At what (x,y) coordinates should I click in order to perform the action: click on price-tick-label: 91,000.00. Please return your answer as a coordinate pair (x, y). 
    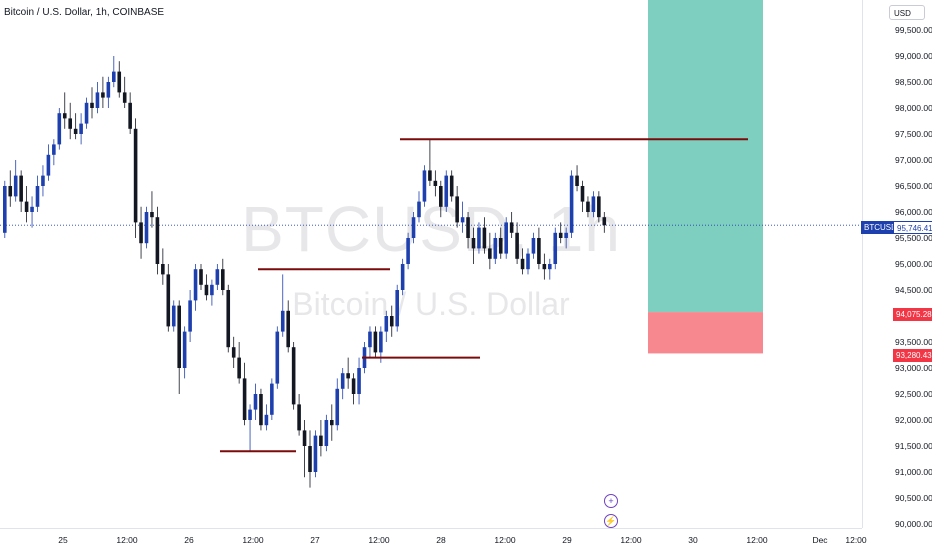
    Looking at the image, I should click on (913, 472).